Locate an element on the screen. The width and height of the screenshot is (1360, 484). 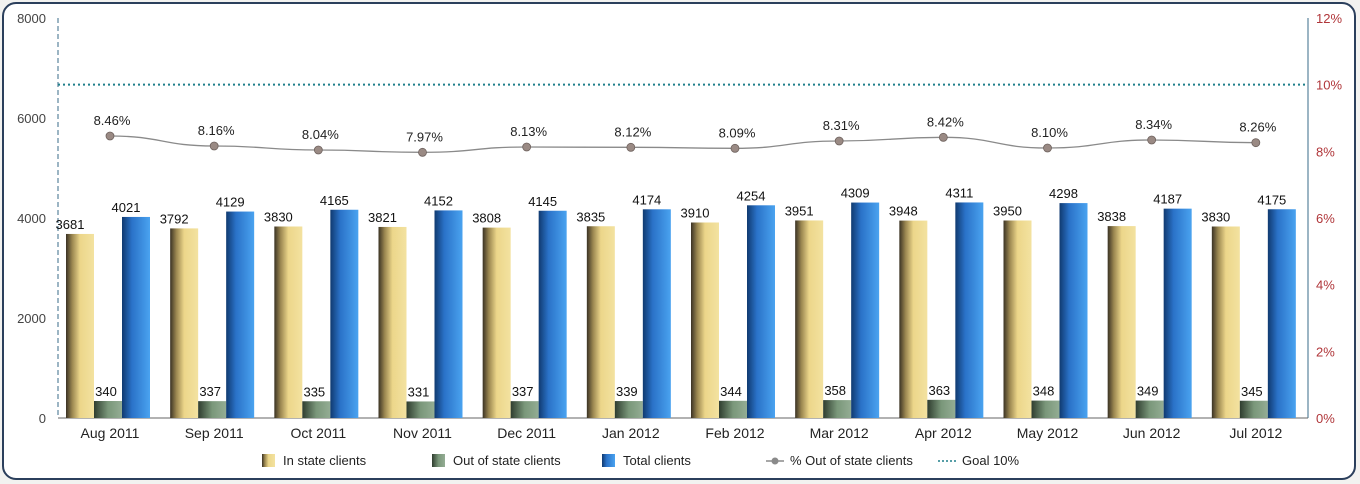
data-label: 4309 is located at coordinates (855, 193).